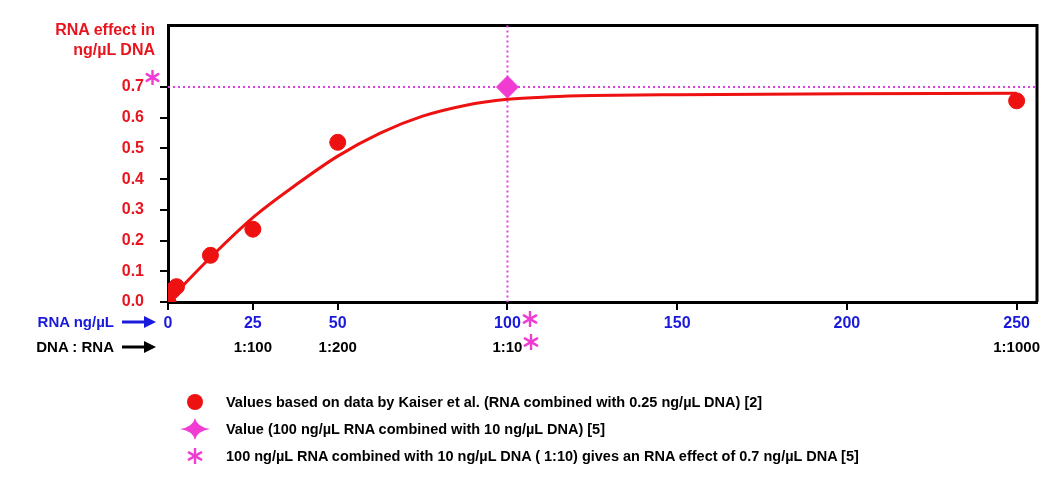 Image resolution: width=1049 pixels, height=483 pixels. I want to click on x-tick-label: 250, so click(1017, 323).